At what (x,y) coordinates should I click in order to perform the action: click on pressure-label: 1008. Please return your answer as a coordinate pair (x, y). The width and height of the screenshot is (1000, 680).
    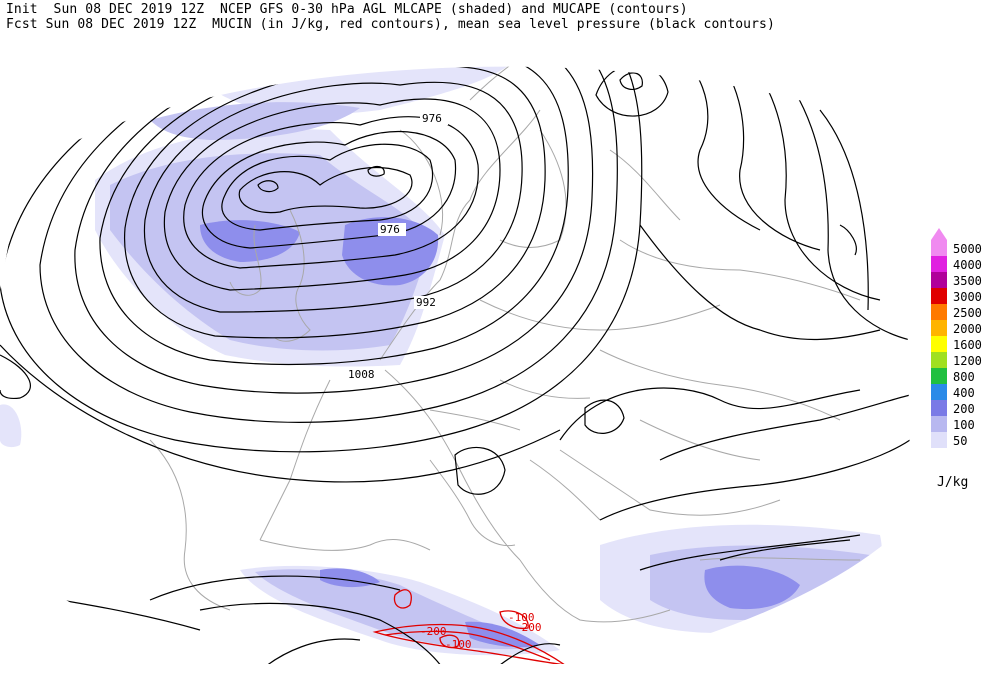
    Looking at the image, I should click on (361, 374).